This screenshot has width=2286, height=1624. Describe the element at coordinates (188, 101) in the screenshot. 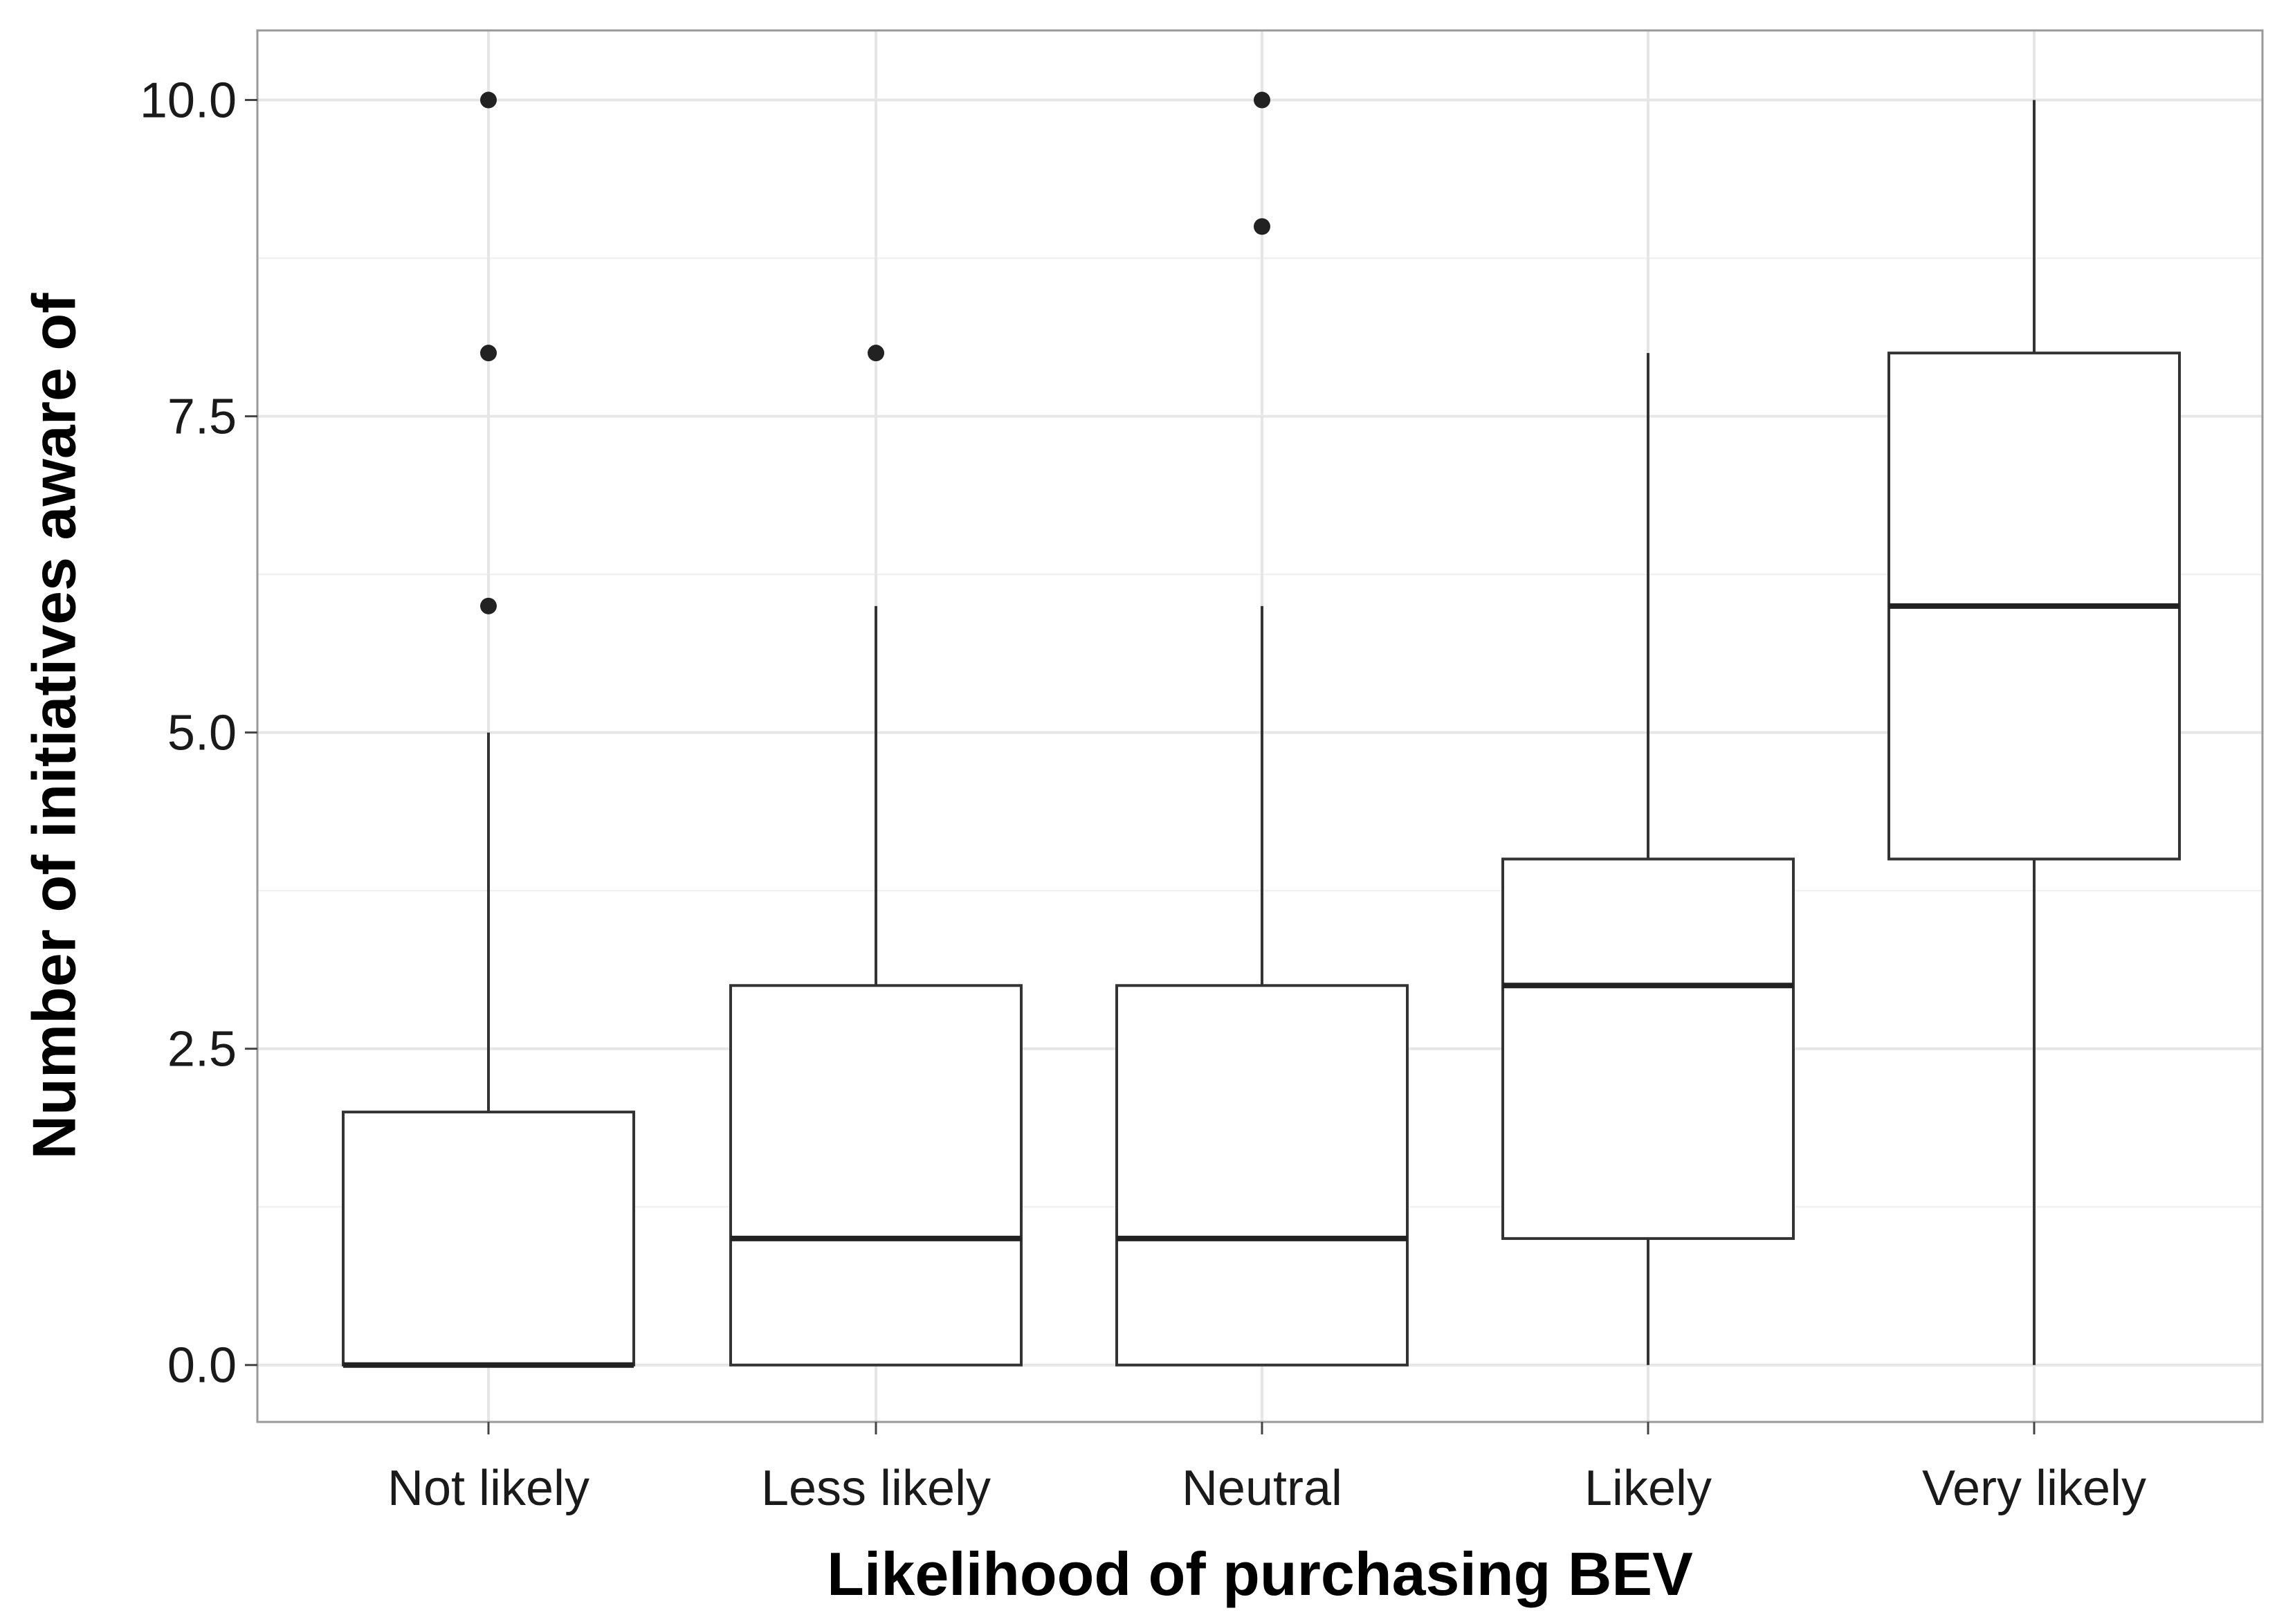

I see `y-tick-label: 10.0` at that location.